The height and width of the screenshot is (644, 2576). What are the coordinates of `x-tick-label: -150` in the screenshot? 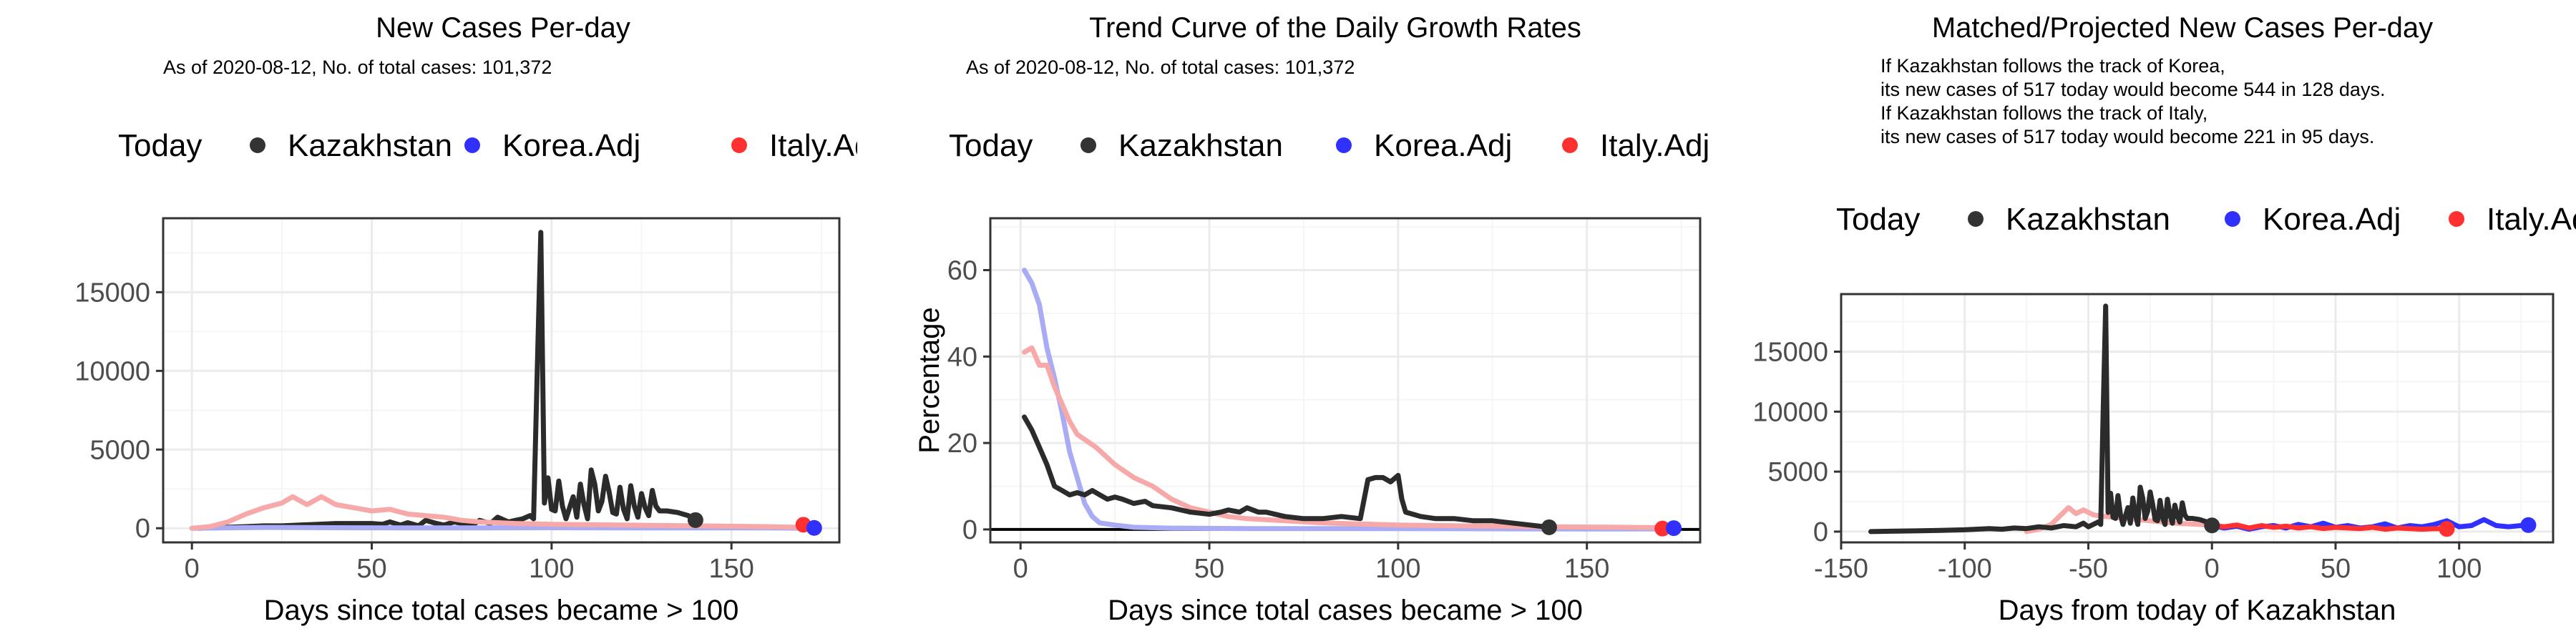 It's located at (1841, 569).